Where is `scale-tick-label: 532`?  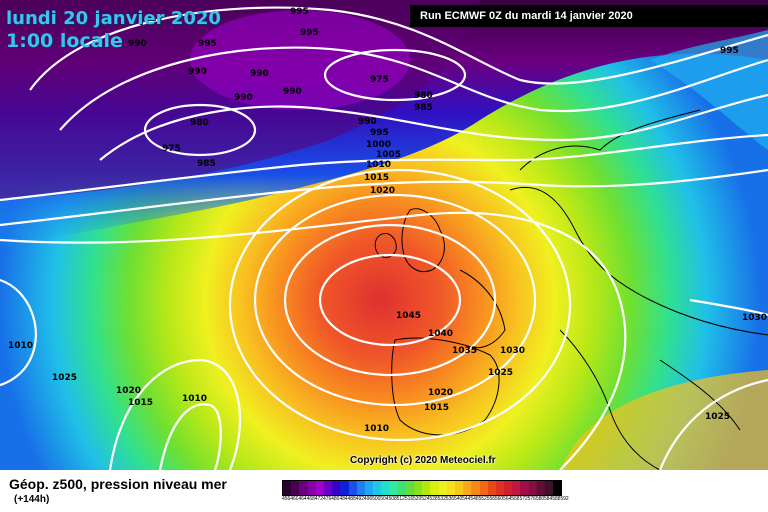
scale-tick-label: 532 is located at coordinates (441, 499).